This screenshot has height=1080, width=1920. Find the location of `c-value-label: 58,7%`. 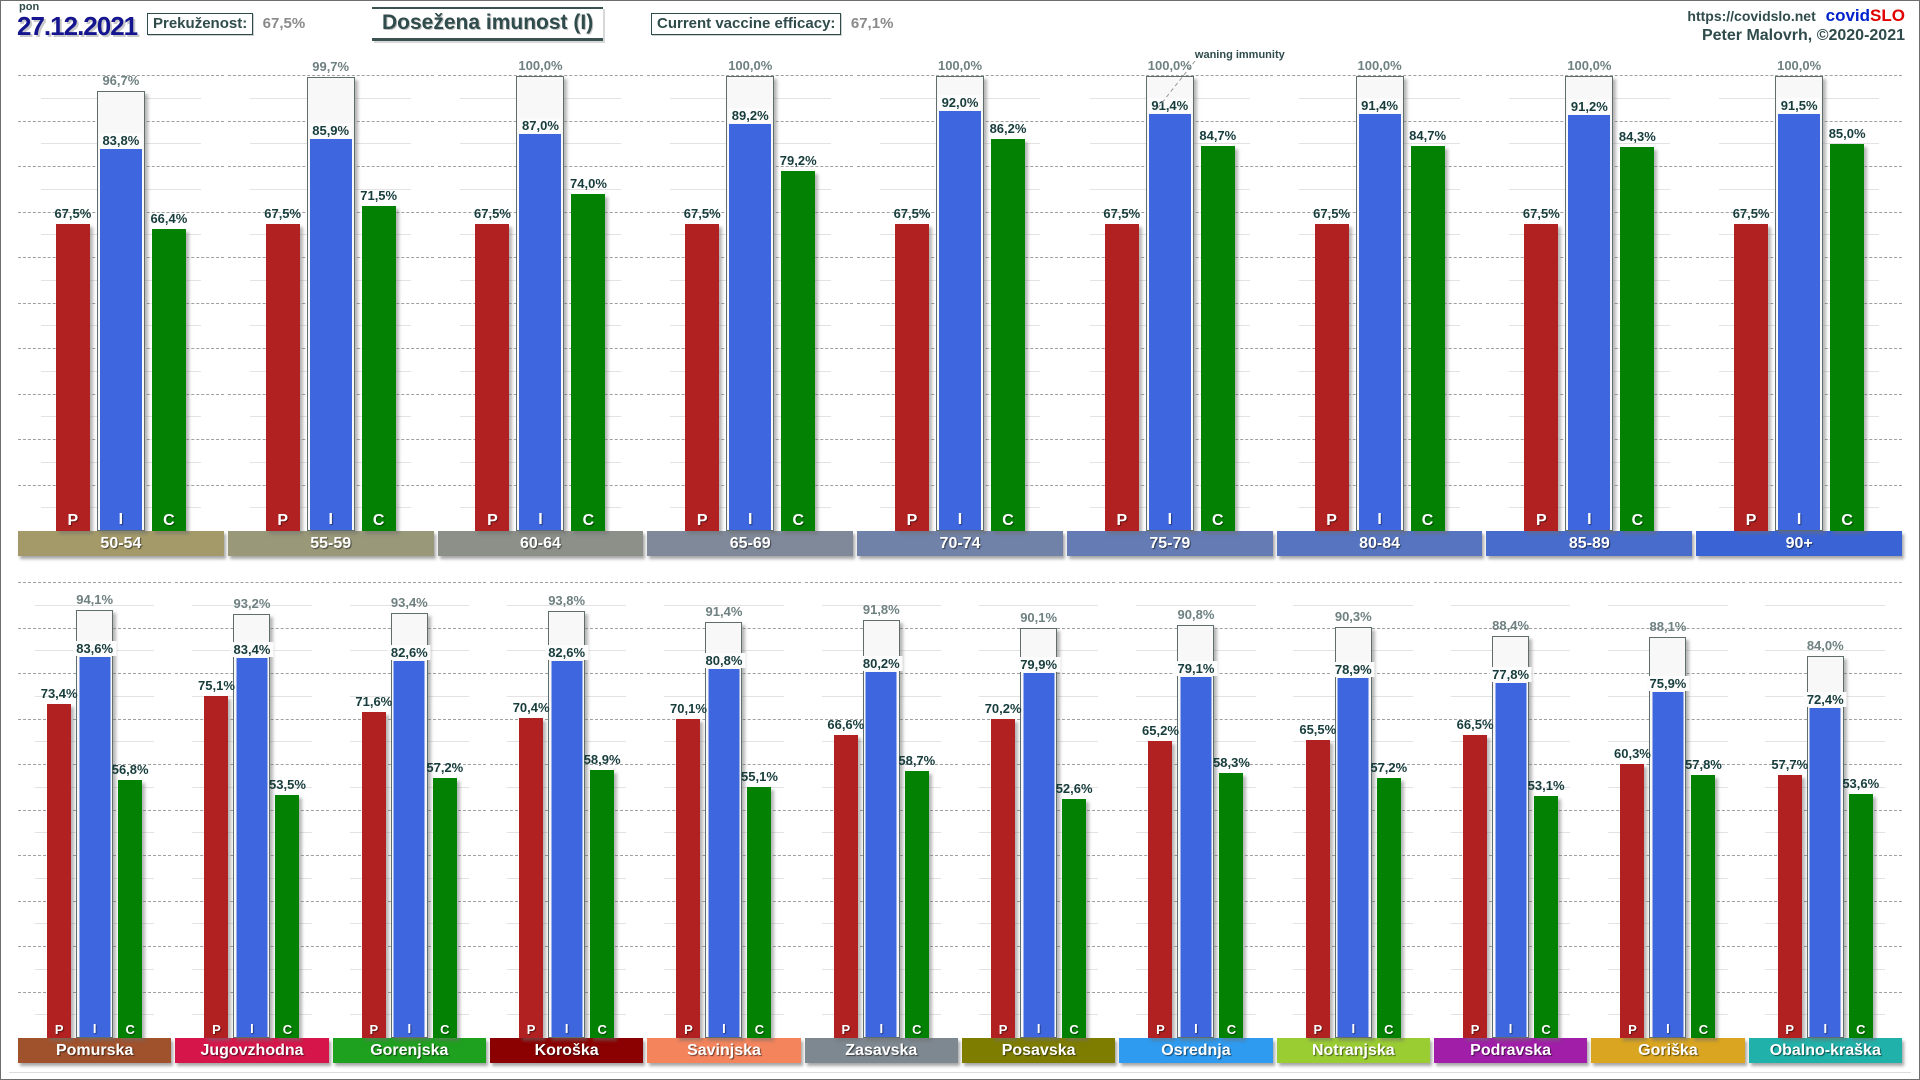

c-value-label: 58,7% is located at coordinates (917, 760).